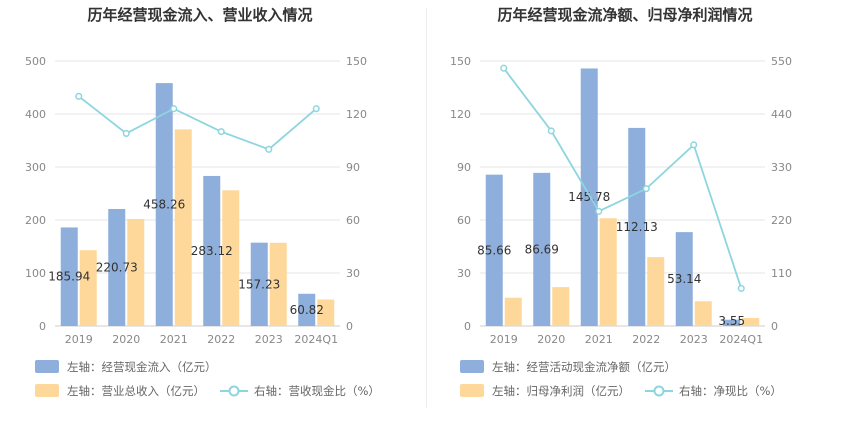 The width and height of the screenshot is (850, 437). Describe the element at coordinates (356, 114) in the screenshot. I see `right-axis-tick-label: 120` at that location.